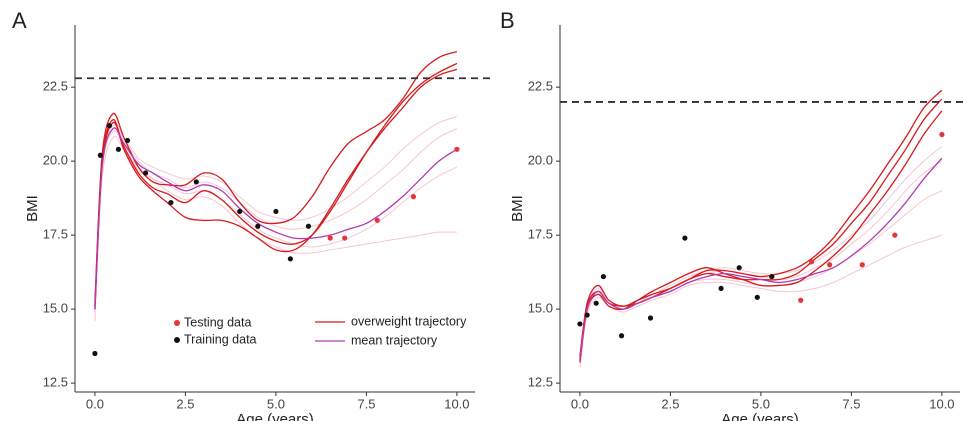 The height and width of the screenshot is (421, 964). What do you see at coordinates (19, 20) in the screenshot?
I see `panel-label: A` at bounding box center [19, 20].